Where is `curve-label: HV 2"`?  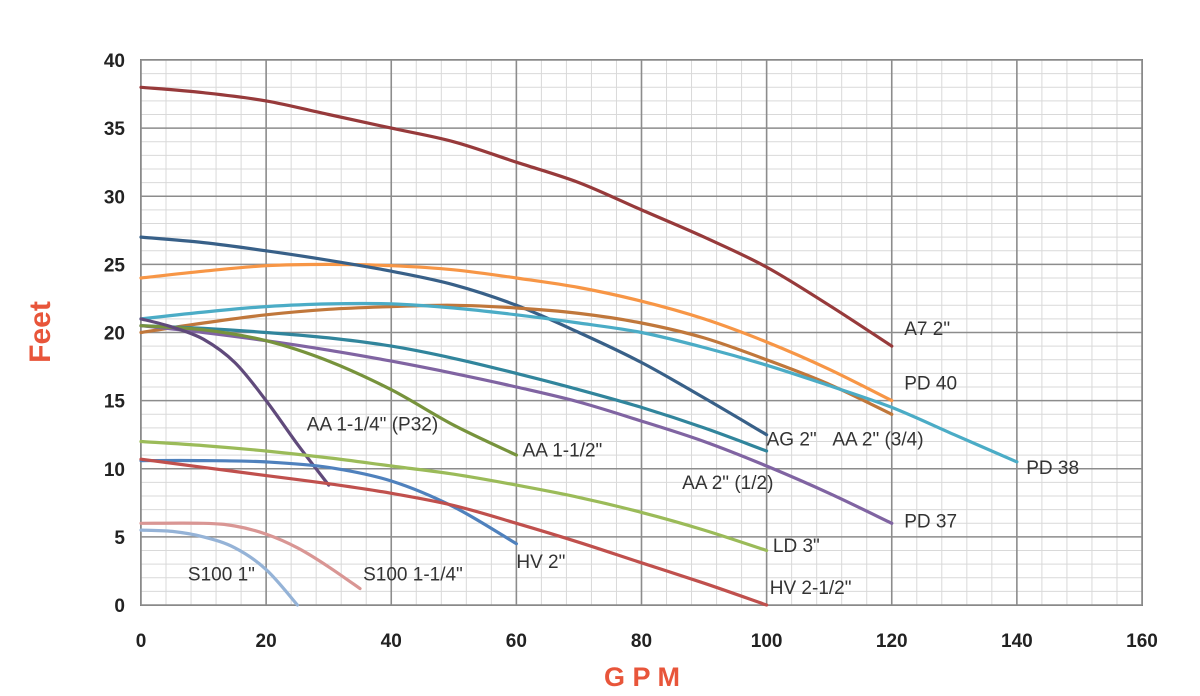 curve-label: HV 2" is located at coordinates (540, 562).